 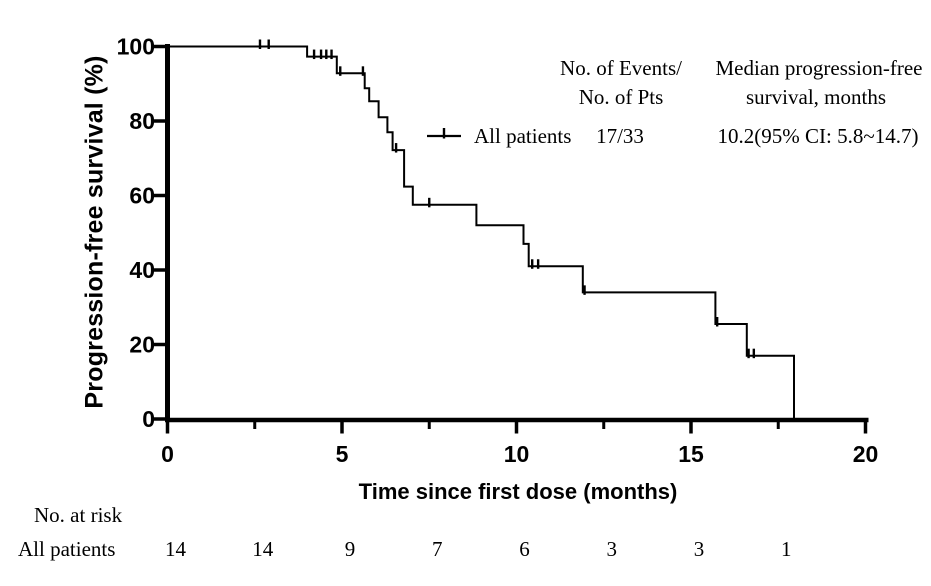 What do you see at coordinates (517, 454) in the screenshot?
I see `x-tick-label: 10` at bounding box center [517, 454].